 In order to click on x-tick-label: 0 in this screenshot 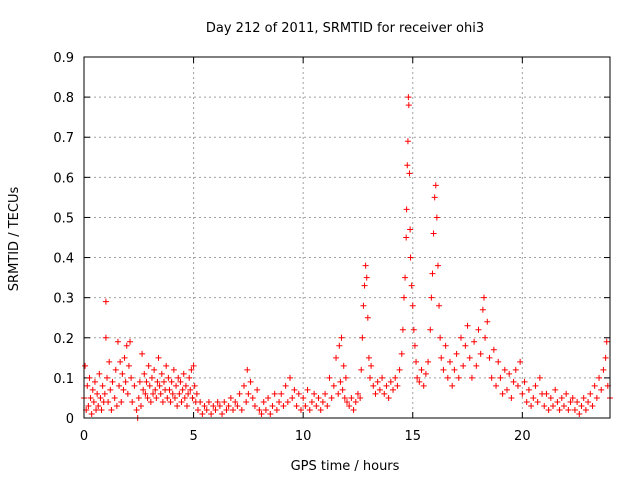, I will do `click(84, 436)`.